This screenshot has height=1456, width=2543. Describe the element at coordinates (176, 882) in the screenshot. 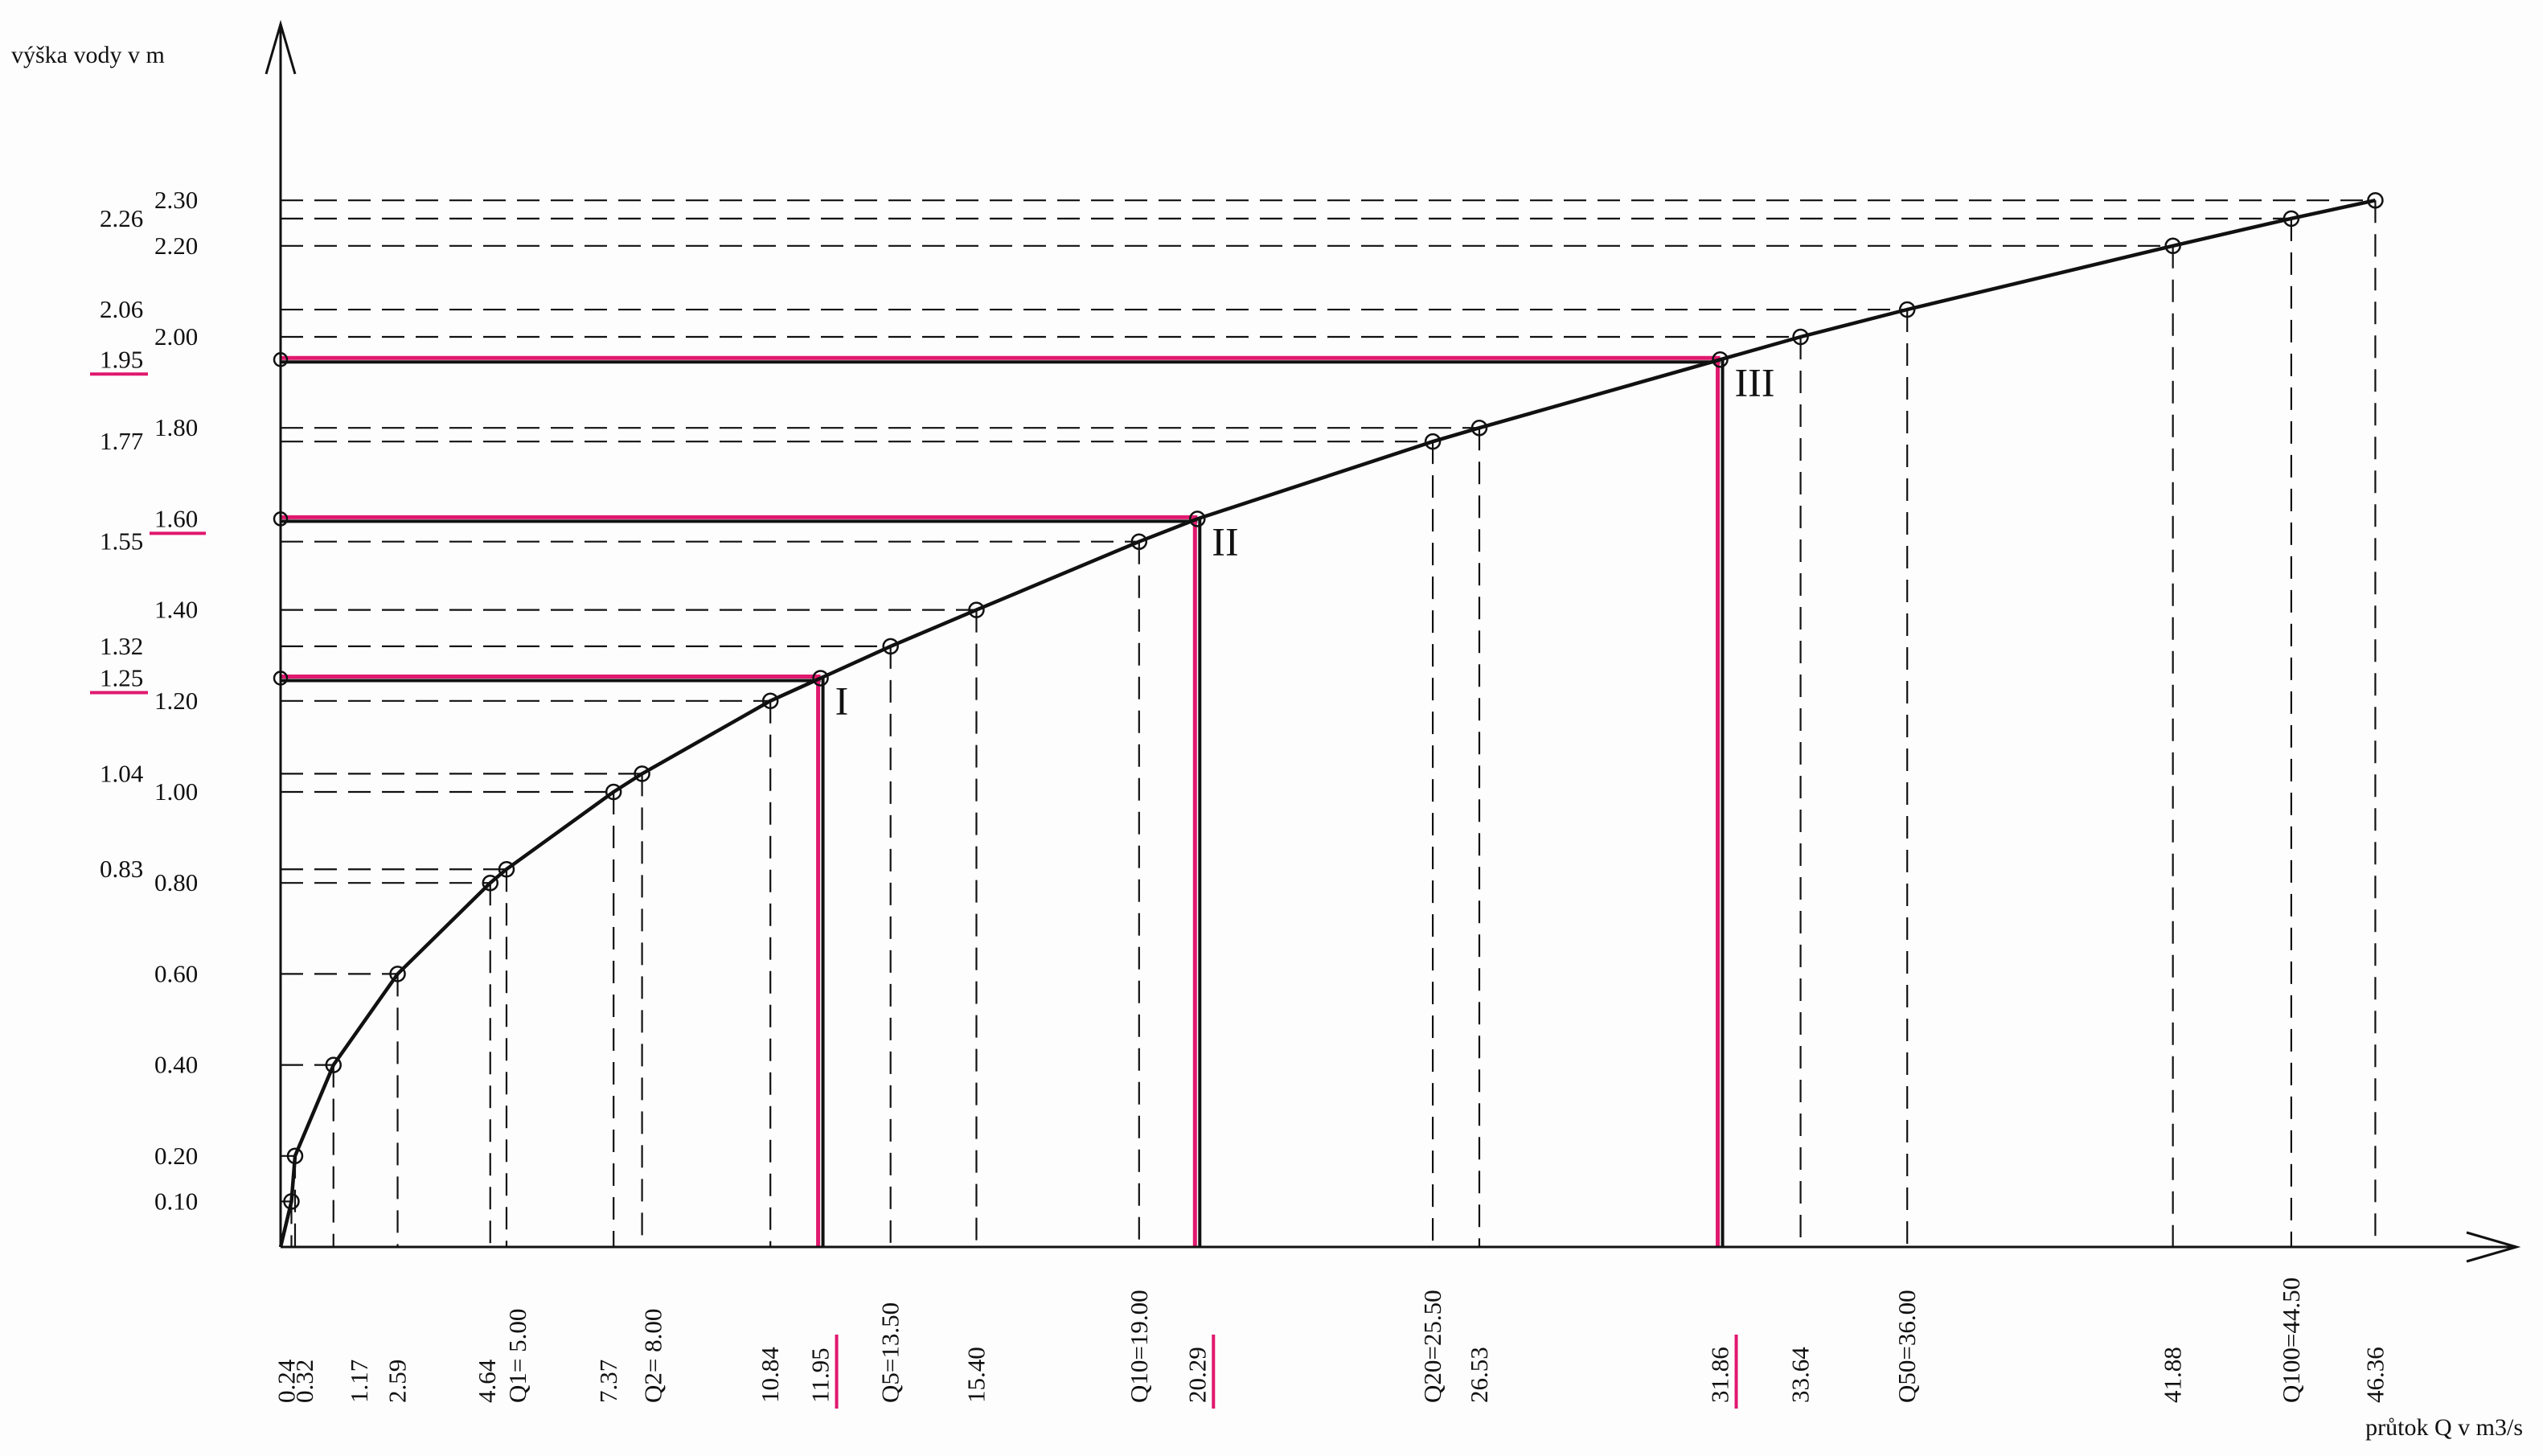

I see `y-tick-label: 0.80` at that location.